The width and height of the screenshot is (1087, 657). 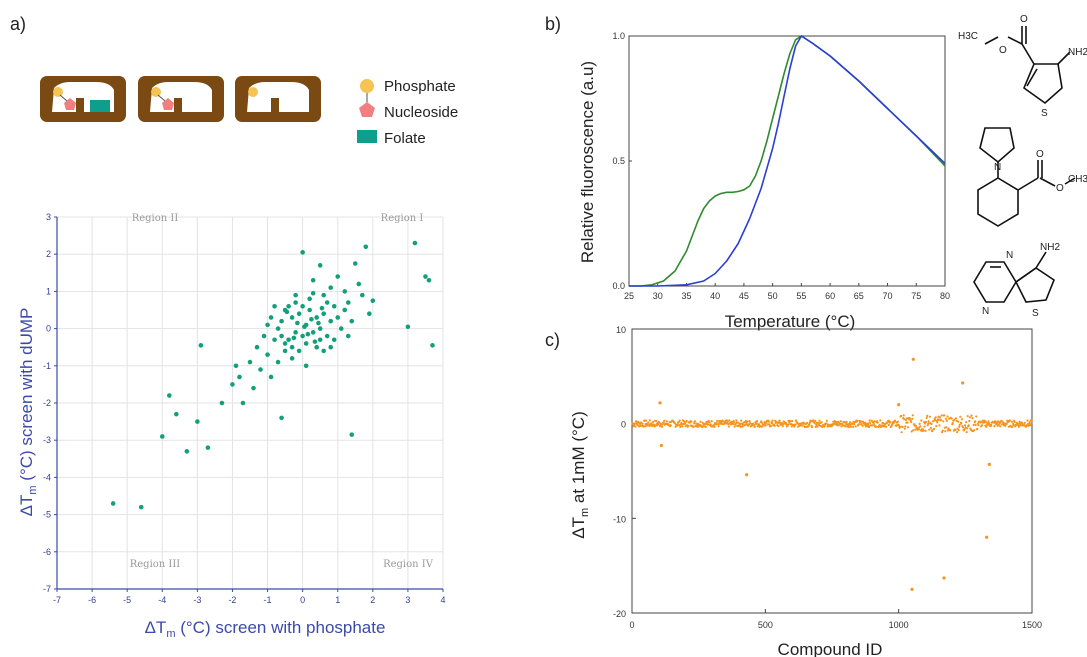 What do you see at coordinates (405, 138) in the screenshot?
I see `legend-folate-label: Folate` at bounding box center [405, 138].